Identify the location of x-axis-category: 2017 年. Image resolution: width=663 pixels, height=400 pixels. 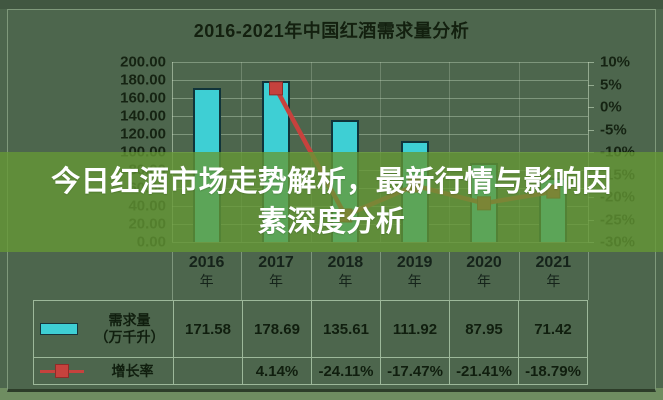
(275, 272).